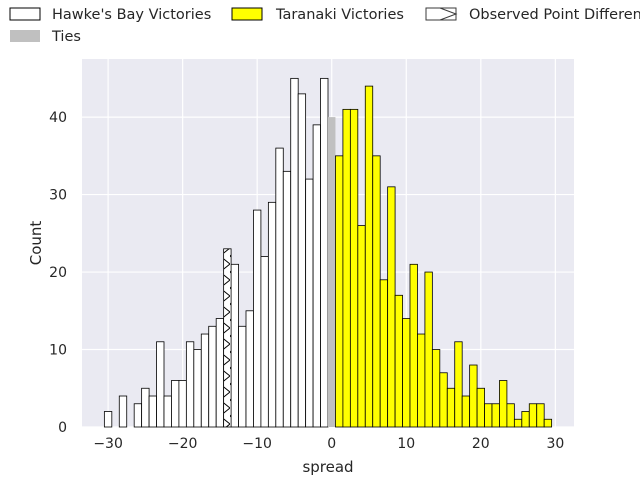  Describe the element at coordinates (58, 273) in the screenshot. I see `y-tick-label: 20` at that location.